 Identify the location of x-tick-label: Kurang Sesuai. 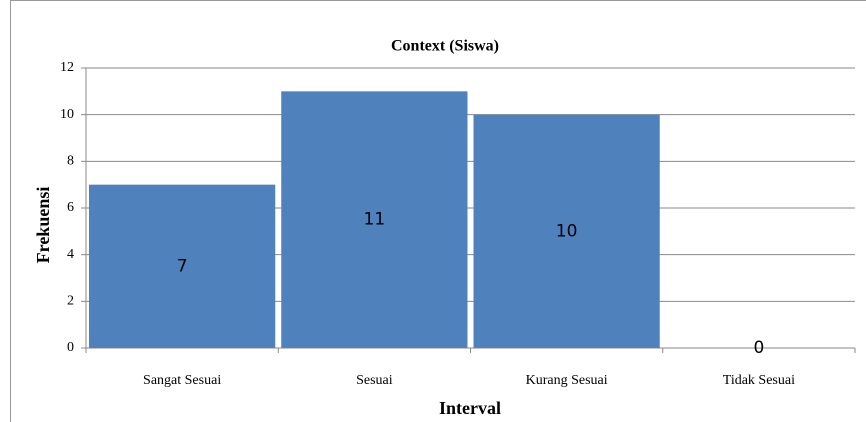
(567, 380).